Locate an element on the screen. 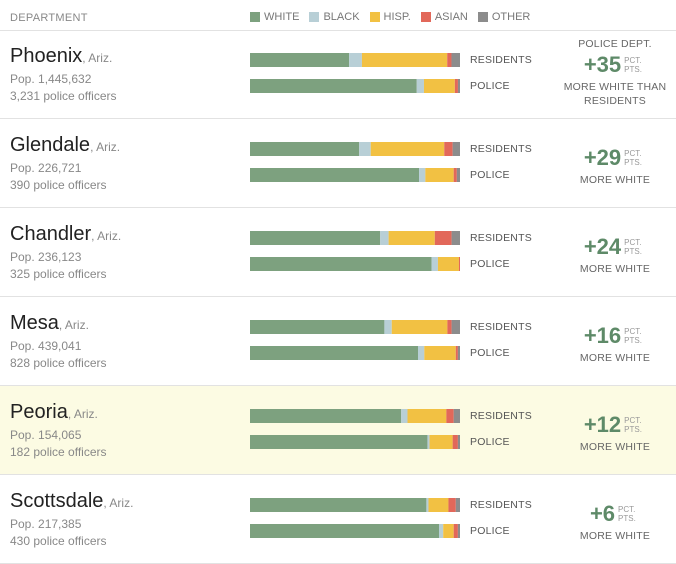 The height and width of the screenshot is (564, 676). stat-line: +12 PCT. PTS. is located at coordinates (615, 425).